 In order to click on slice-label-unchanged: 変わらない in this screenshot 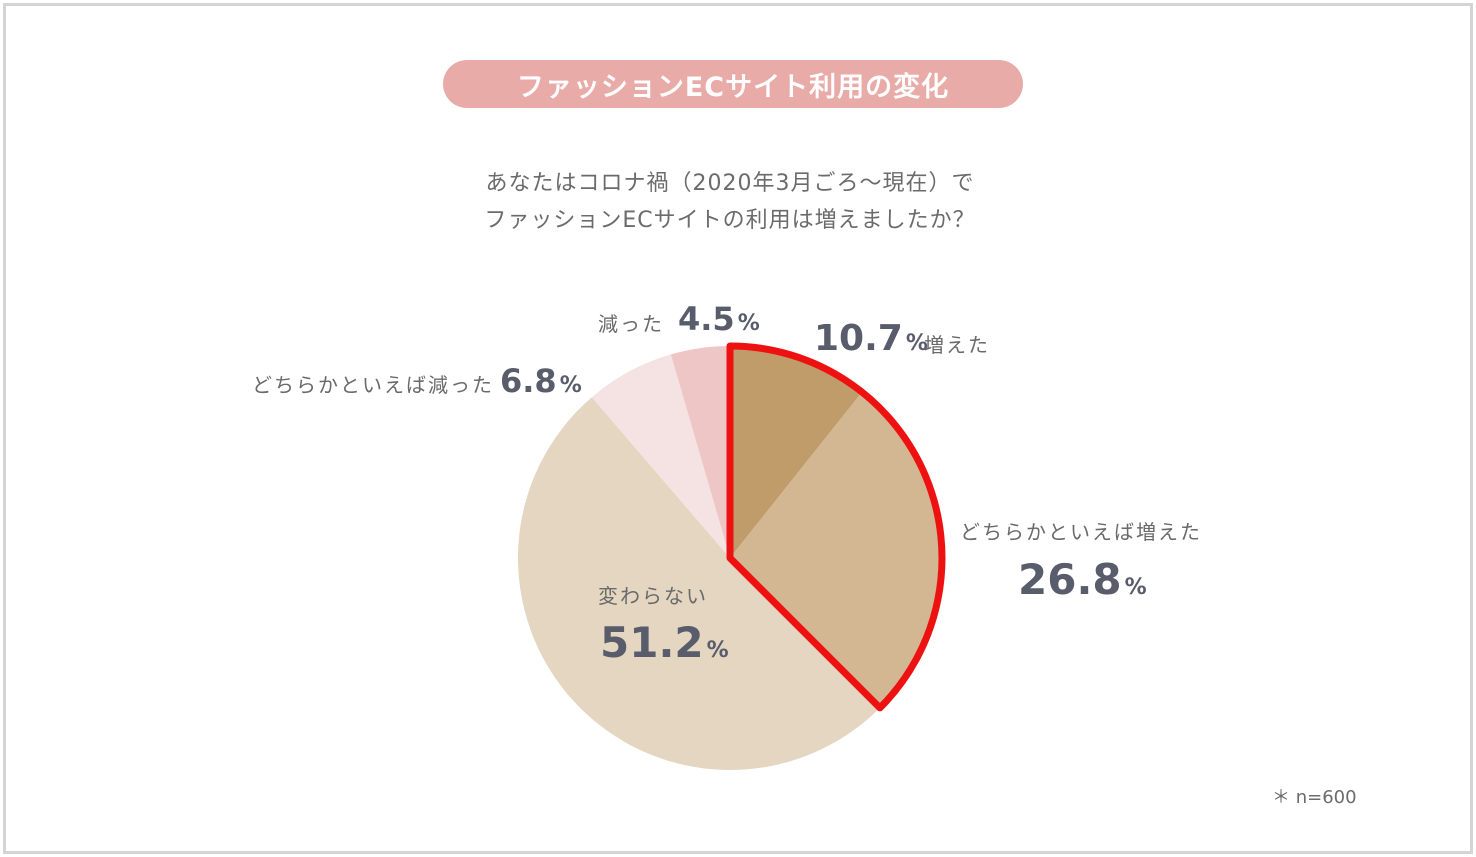, I will do `click(653, 596)`.